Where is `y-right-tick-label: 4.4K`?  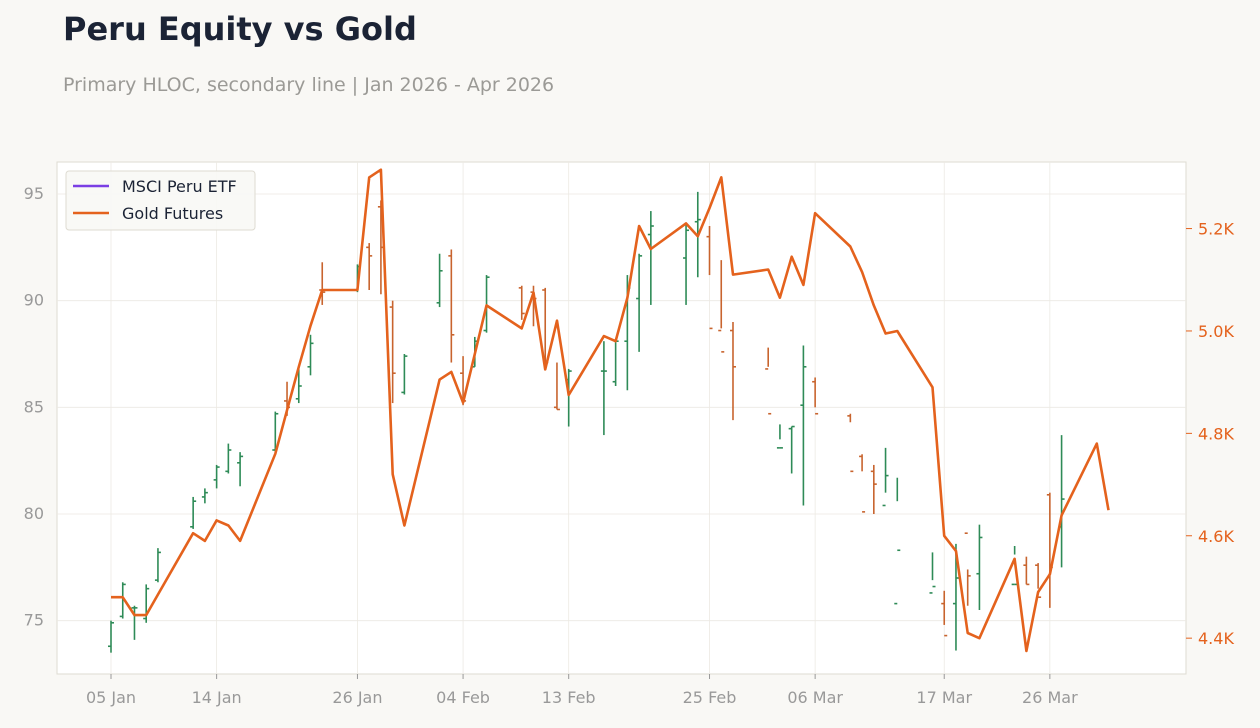
y-right-tick-label: 4.4K is located at coordinates (1216, 638).